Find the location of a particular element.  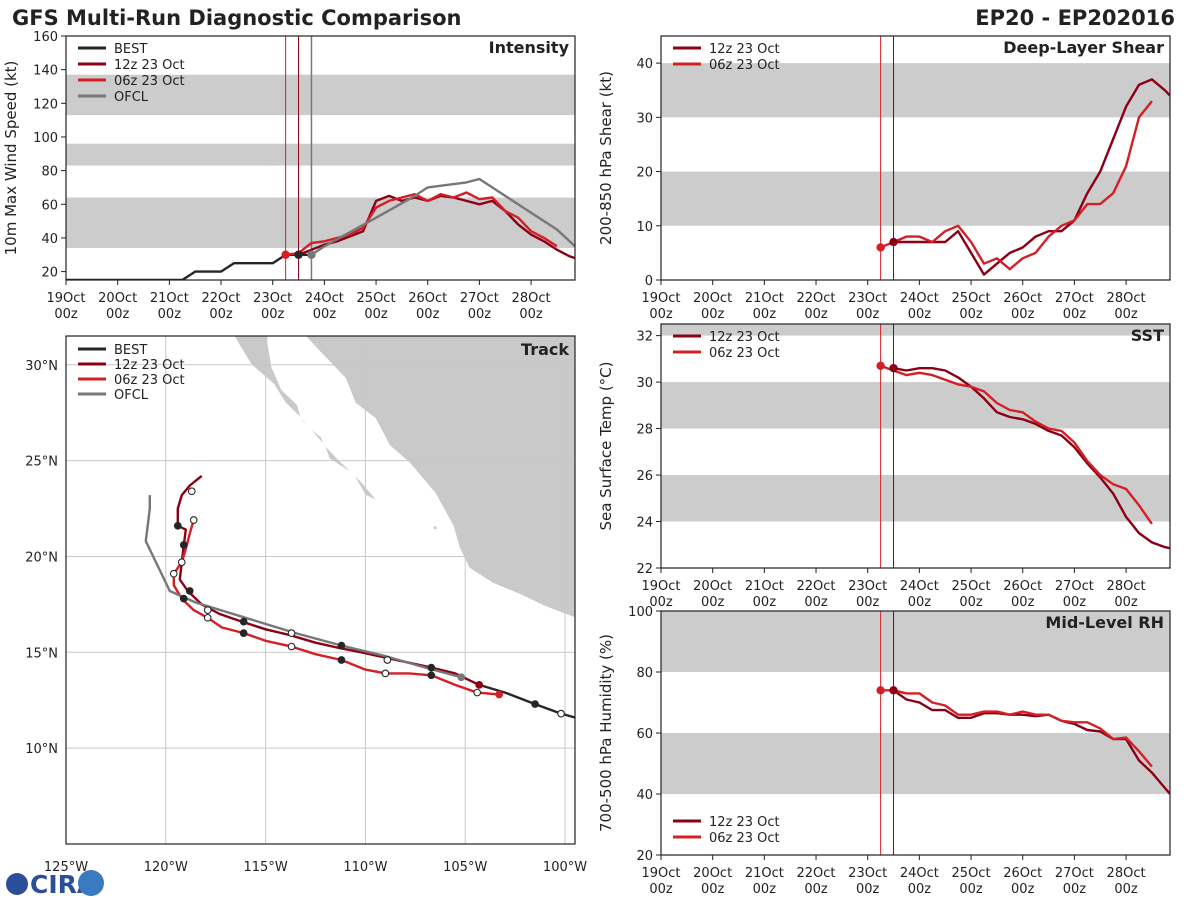

track-point-best is located at coordinates (561, 713).